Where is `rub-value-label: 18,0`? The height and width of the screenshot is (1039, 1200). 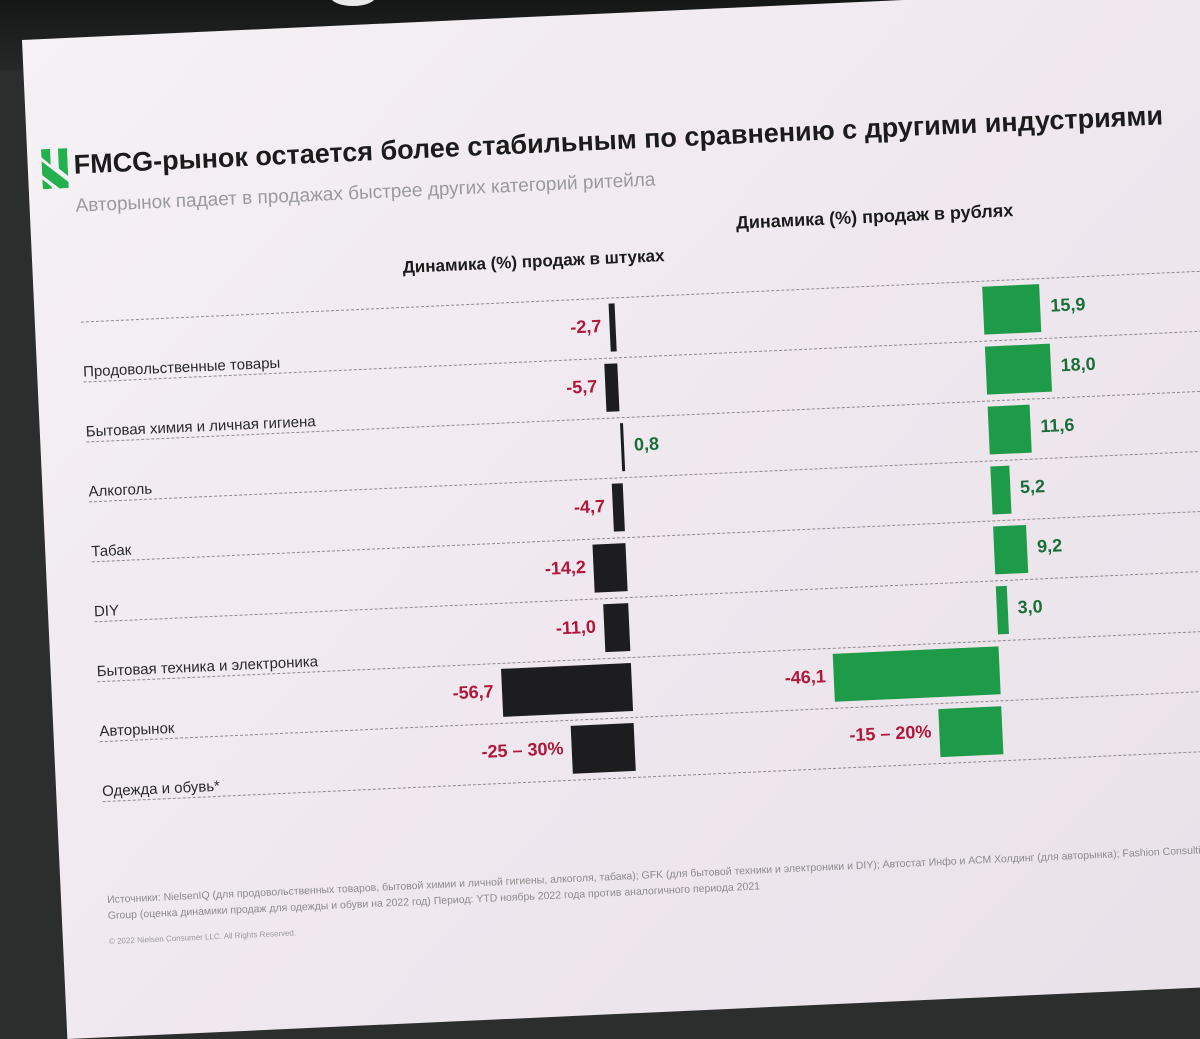
rub-value-label: 18,0 is located at coordinates (1078, 364).